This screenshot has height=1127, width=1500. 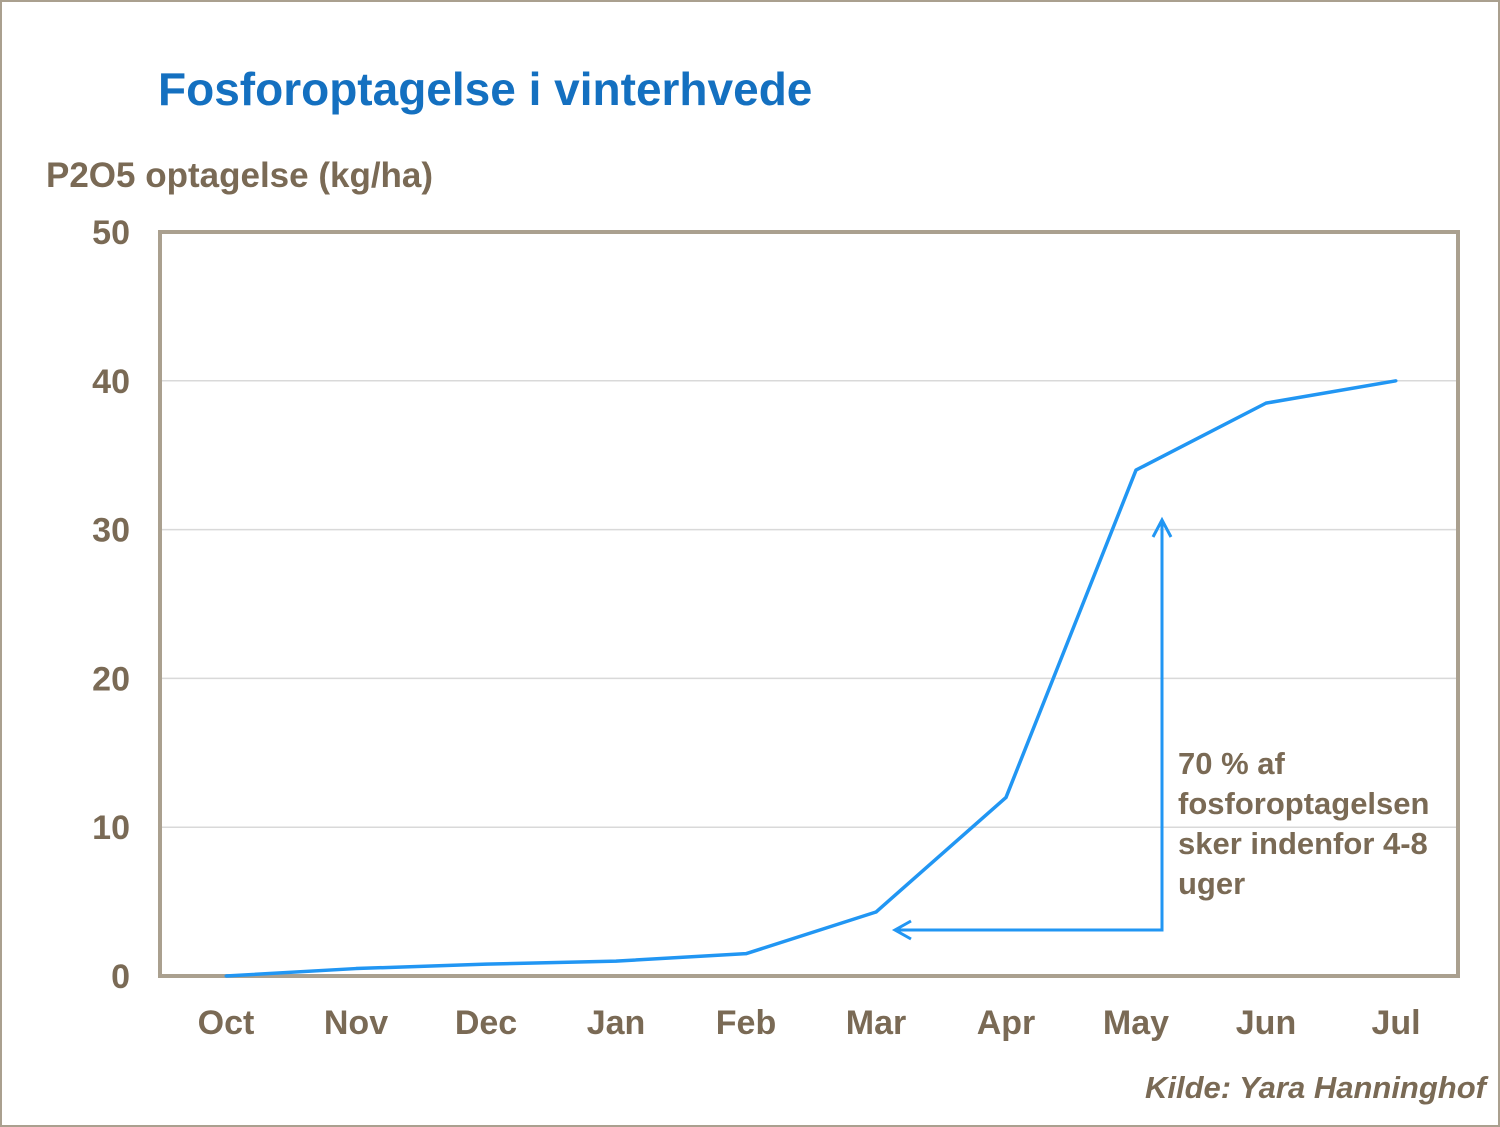 What do you see at coordinates (111, 382) in the screenshot?
I see `y-tick-label: 40` at bounding box center [111, 382].